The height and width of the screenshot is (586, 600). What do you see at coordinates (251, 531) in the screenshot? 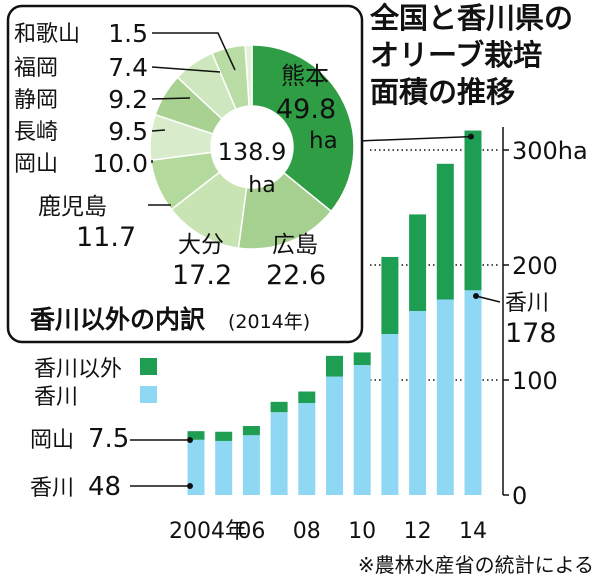
I see `x-tick-label: 06` at bounding box center [251, 531].